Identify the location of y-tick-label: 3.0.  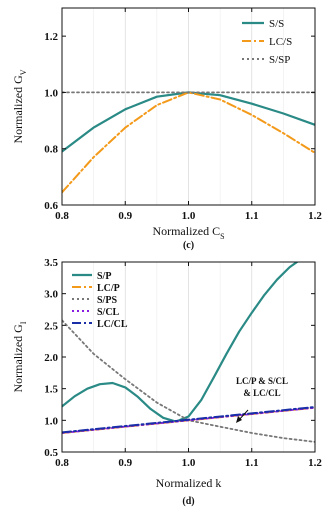
(51, 295).